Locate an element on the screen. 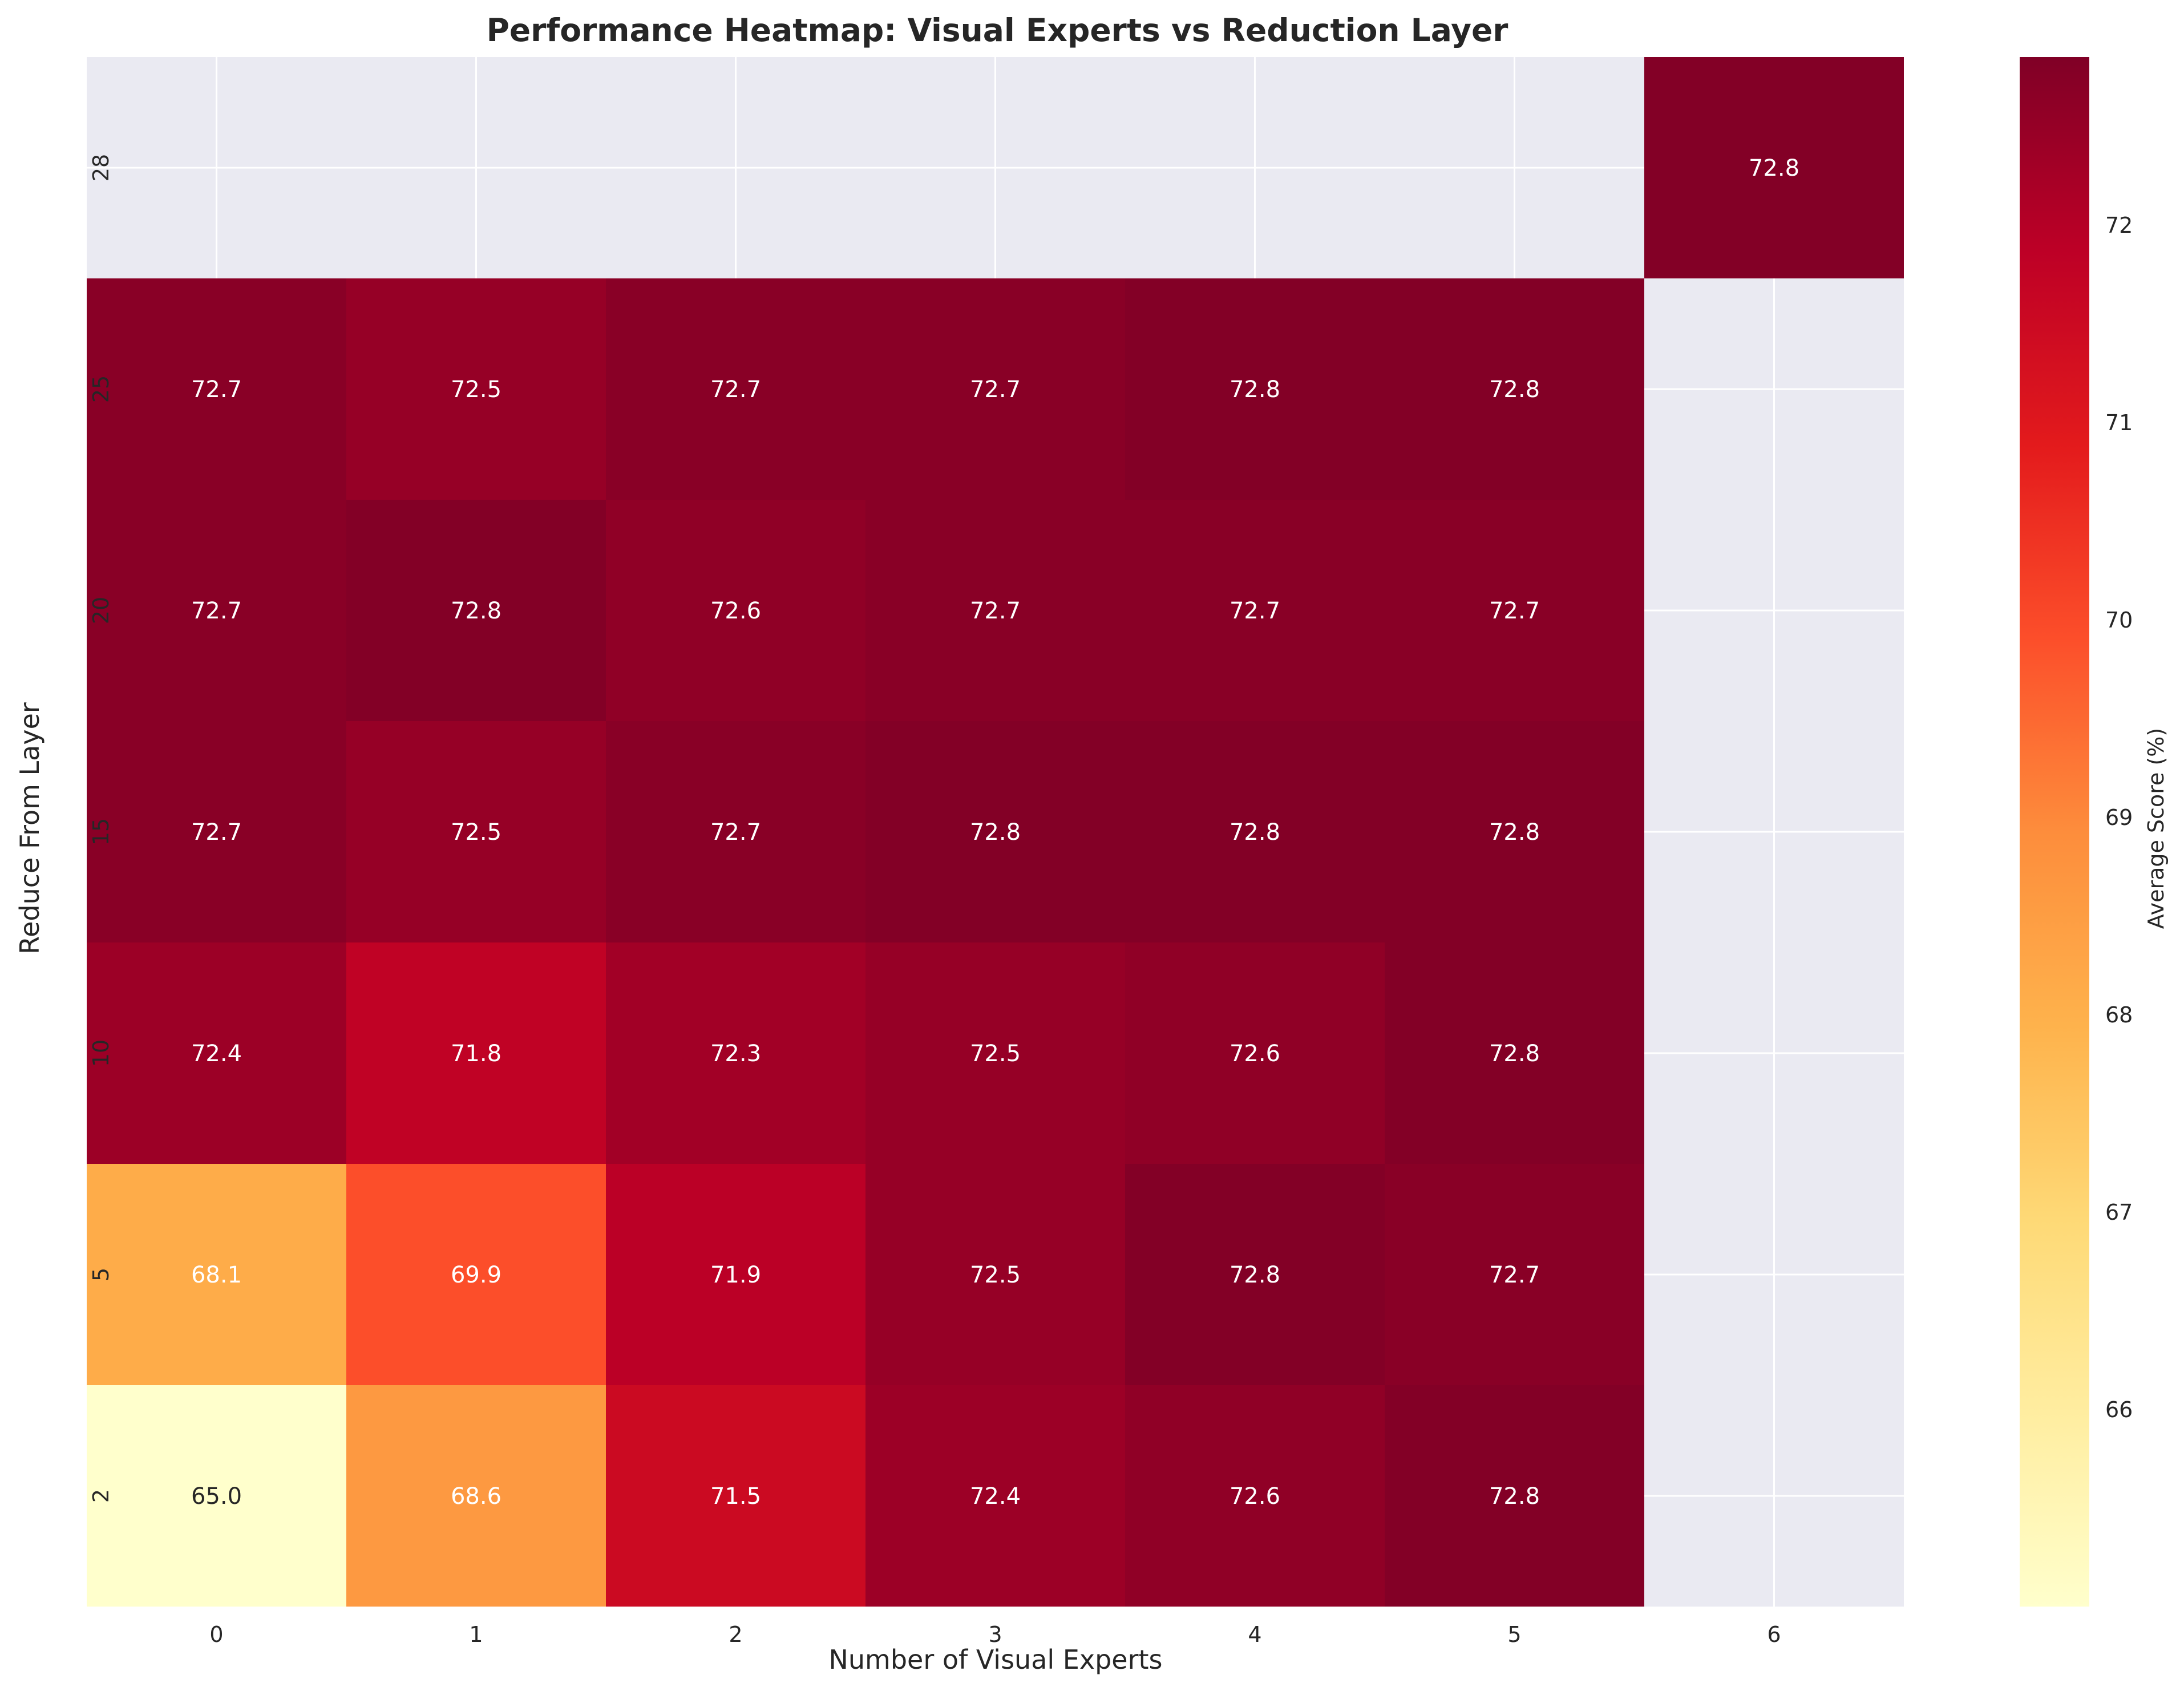 The height and width of the screenshot is (1691, 2184). x-tick-label: 6 is located at coordinates (1774, 1634).